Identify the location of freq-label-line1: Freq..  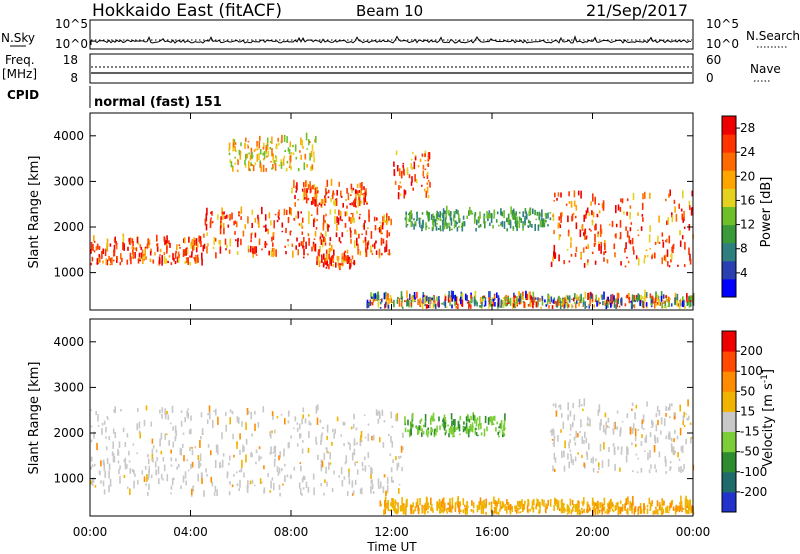
(20, 60).